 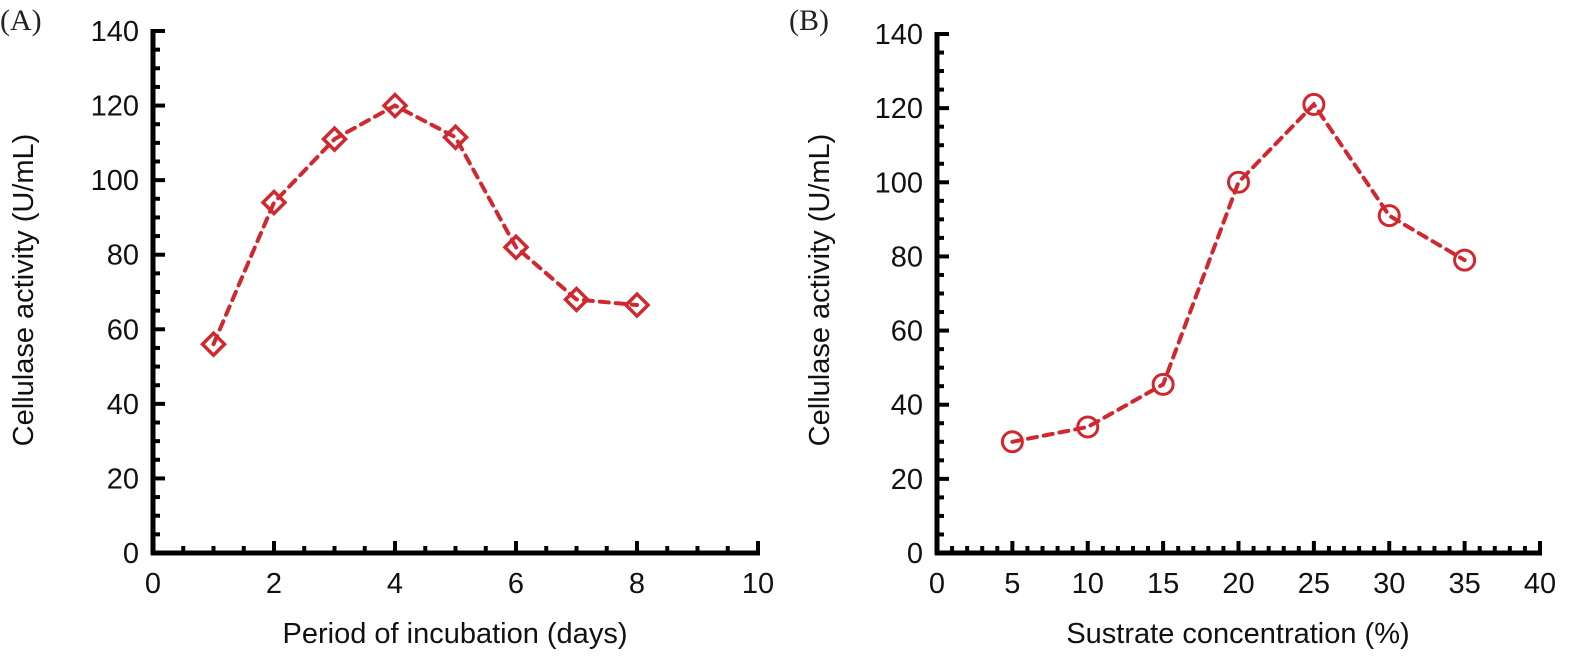 I want to click on x-tick-label: 40, so click(x=1540, y=584).